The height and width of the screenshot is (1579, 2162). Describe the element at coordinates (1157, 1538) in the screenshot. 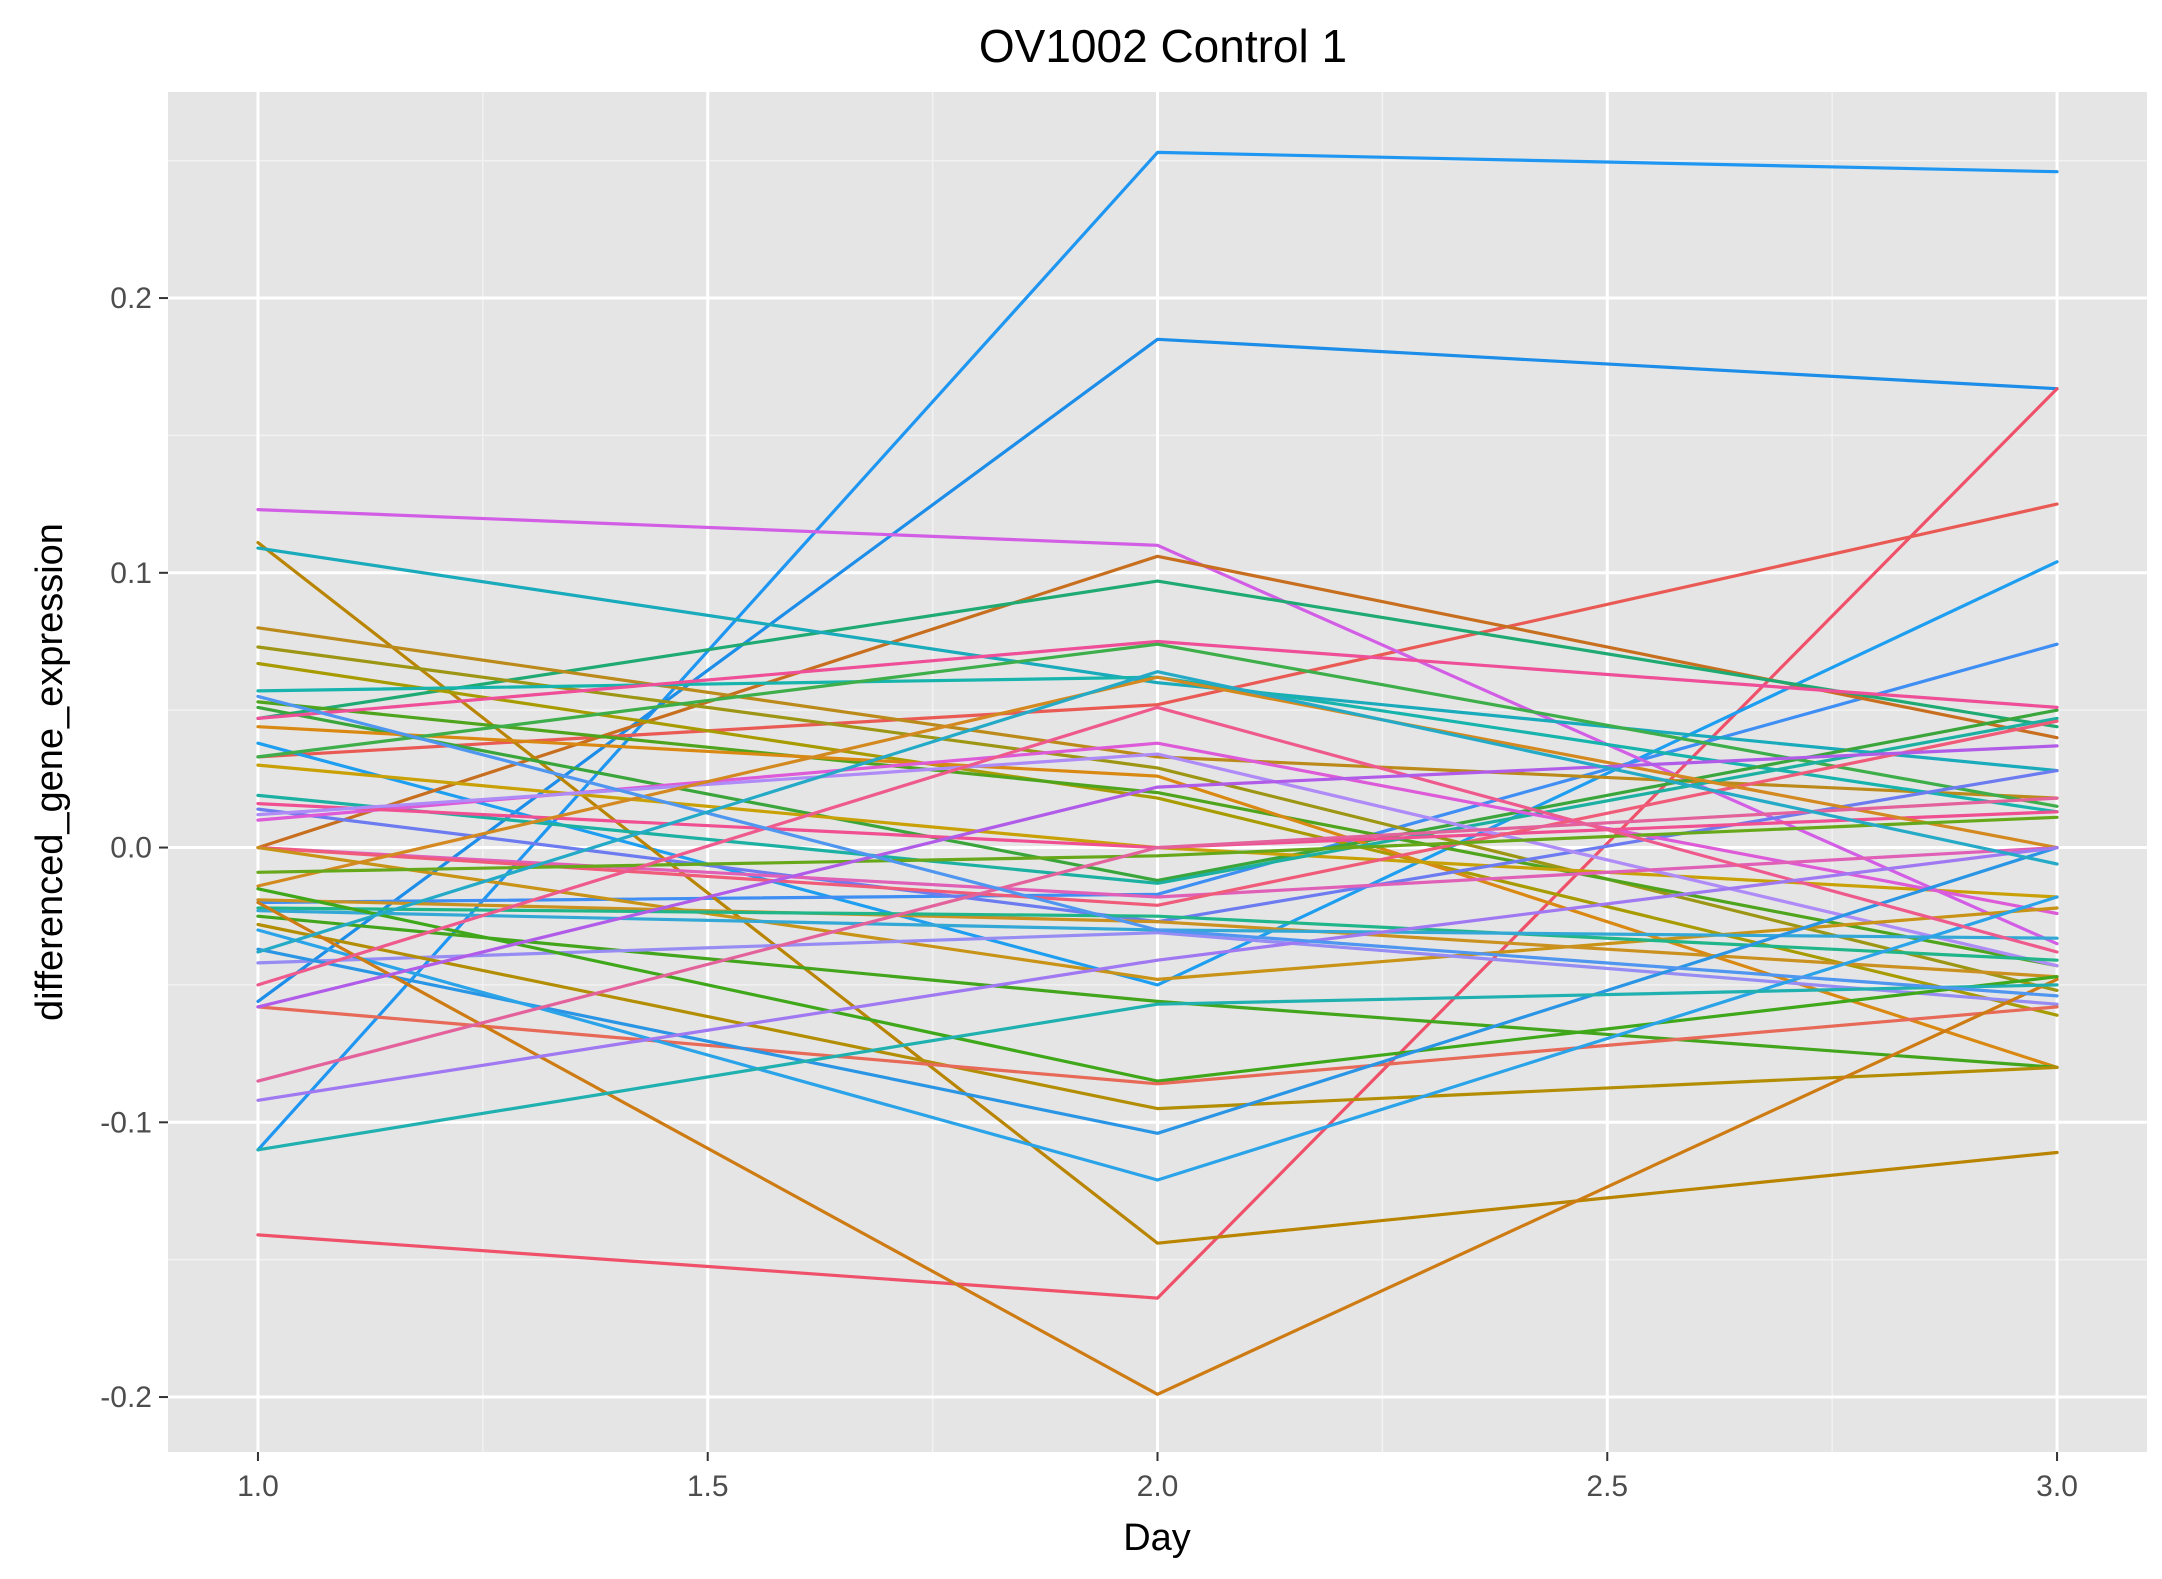

I see `x-axis-title: Day` at that location.